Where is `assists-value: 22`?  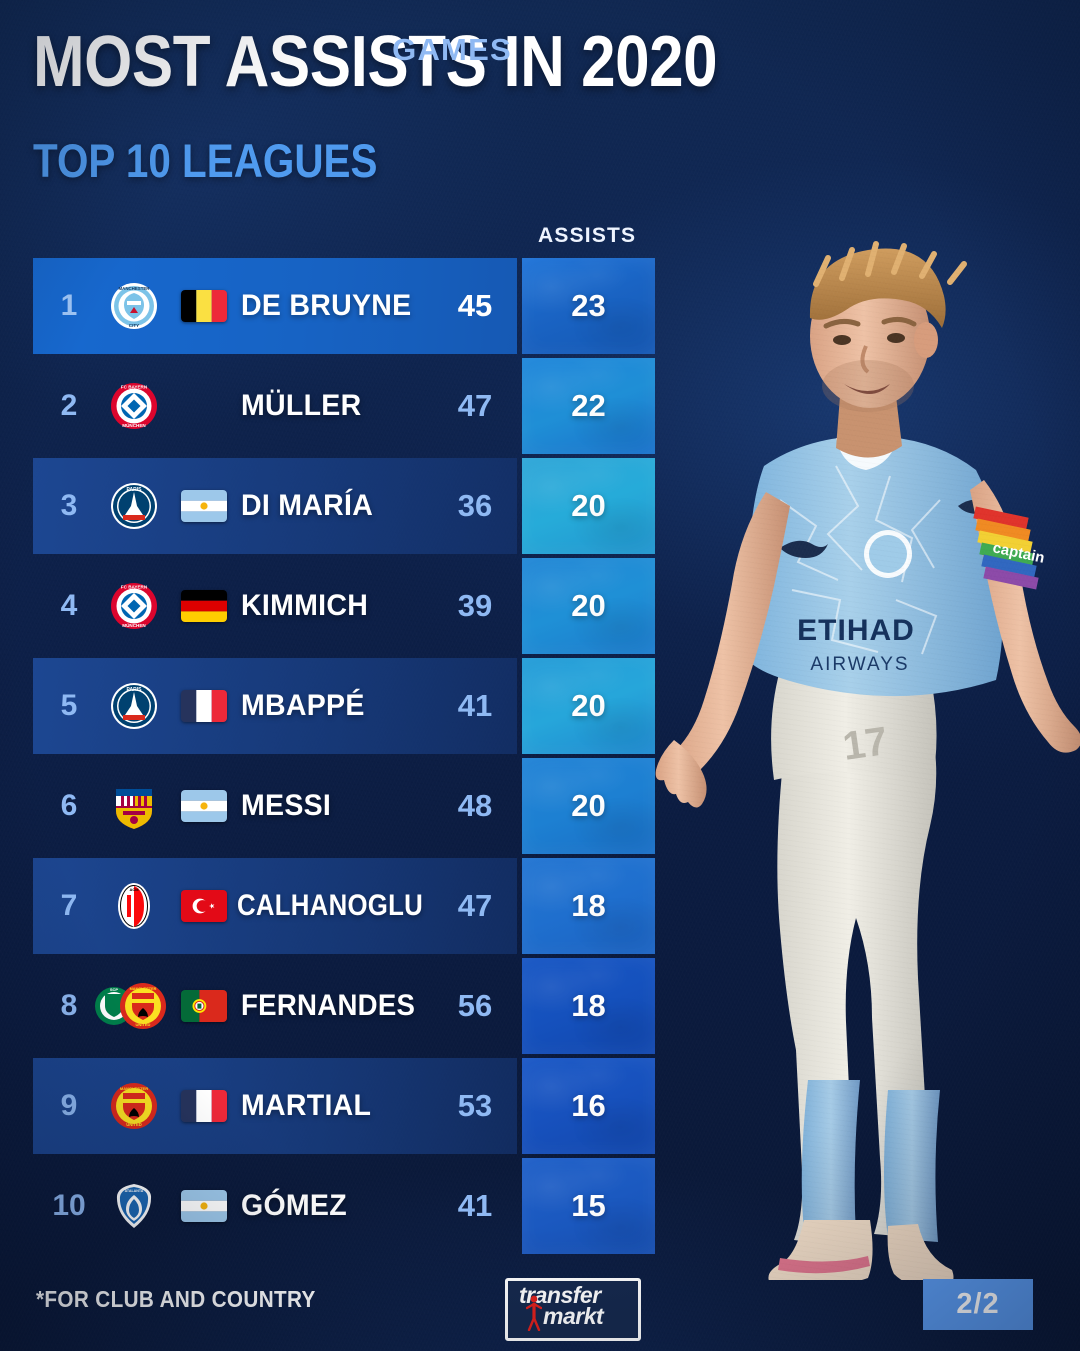
assists-value: 22 is located at coordinates (588, 405).